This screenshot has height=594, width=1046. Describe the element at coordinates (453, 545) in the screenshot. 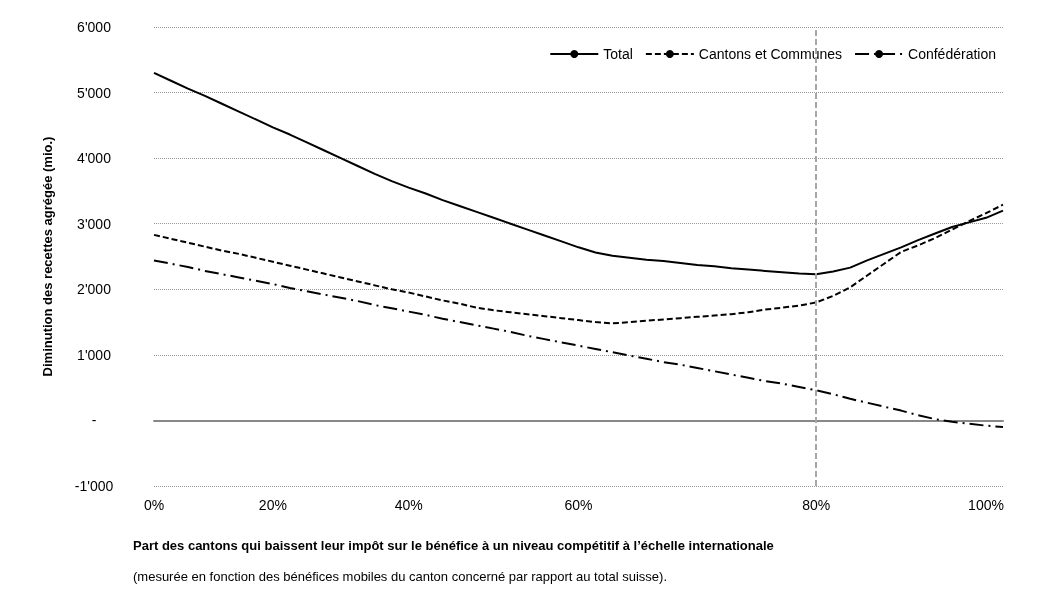

I see `x-axis-title: Part des cantons qui baissent leur impôt sur le bénéfice à un niveau compétitif à l’échelle internationale` at that location.